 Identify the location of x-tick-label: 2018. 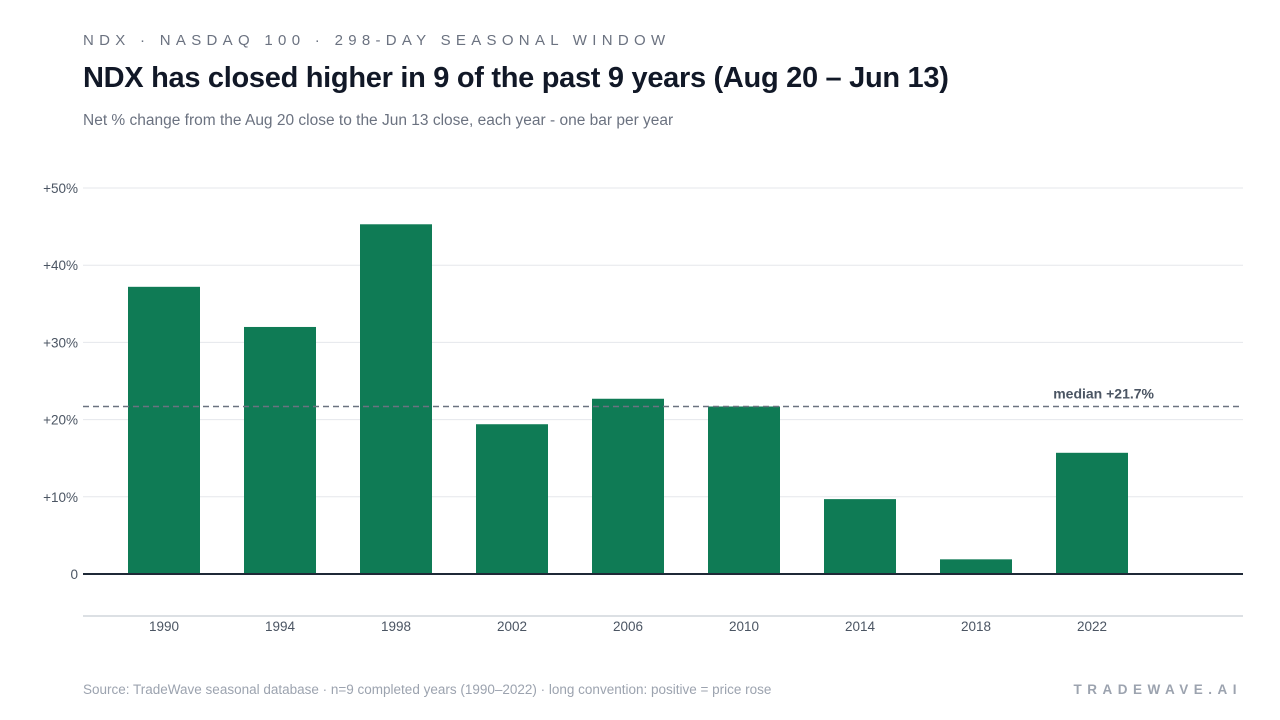
(976, 626).